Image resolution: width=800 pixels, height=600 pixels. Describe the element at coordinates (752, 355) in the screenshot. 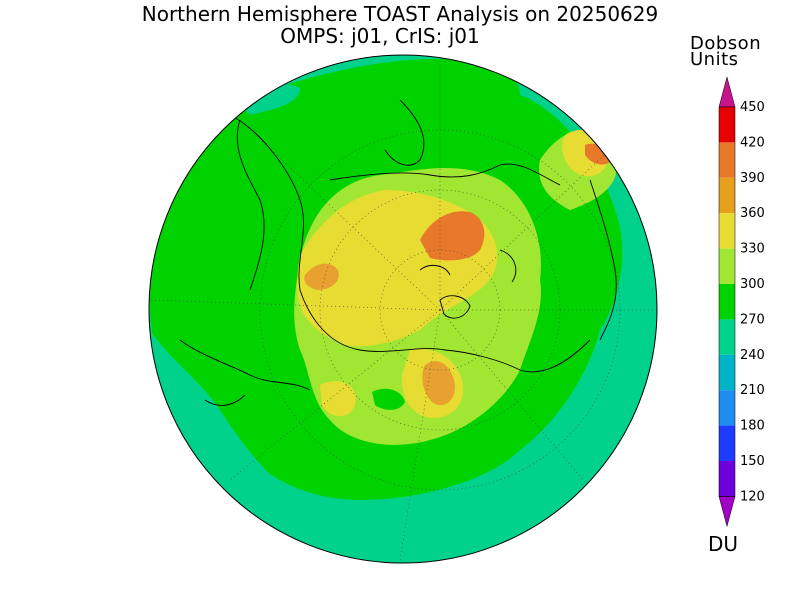

I see `colorbar-tick-label: 240` at that location.